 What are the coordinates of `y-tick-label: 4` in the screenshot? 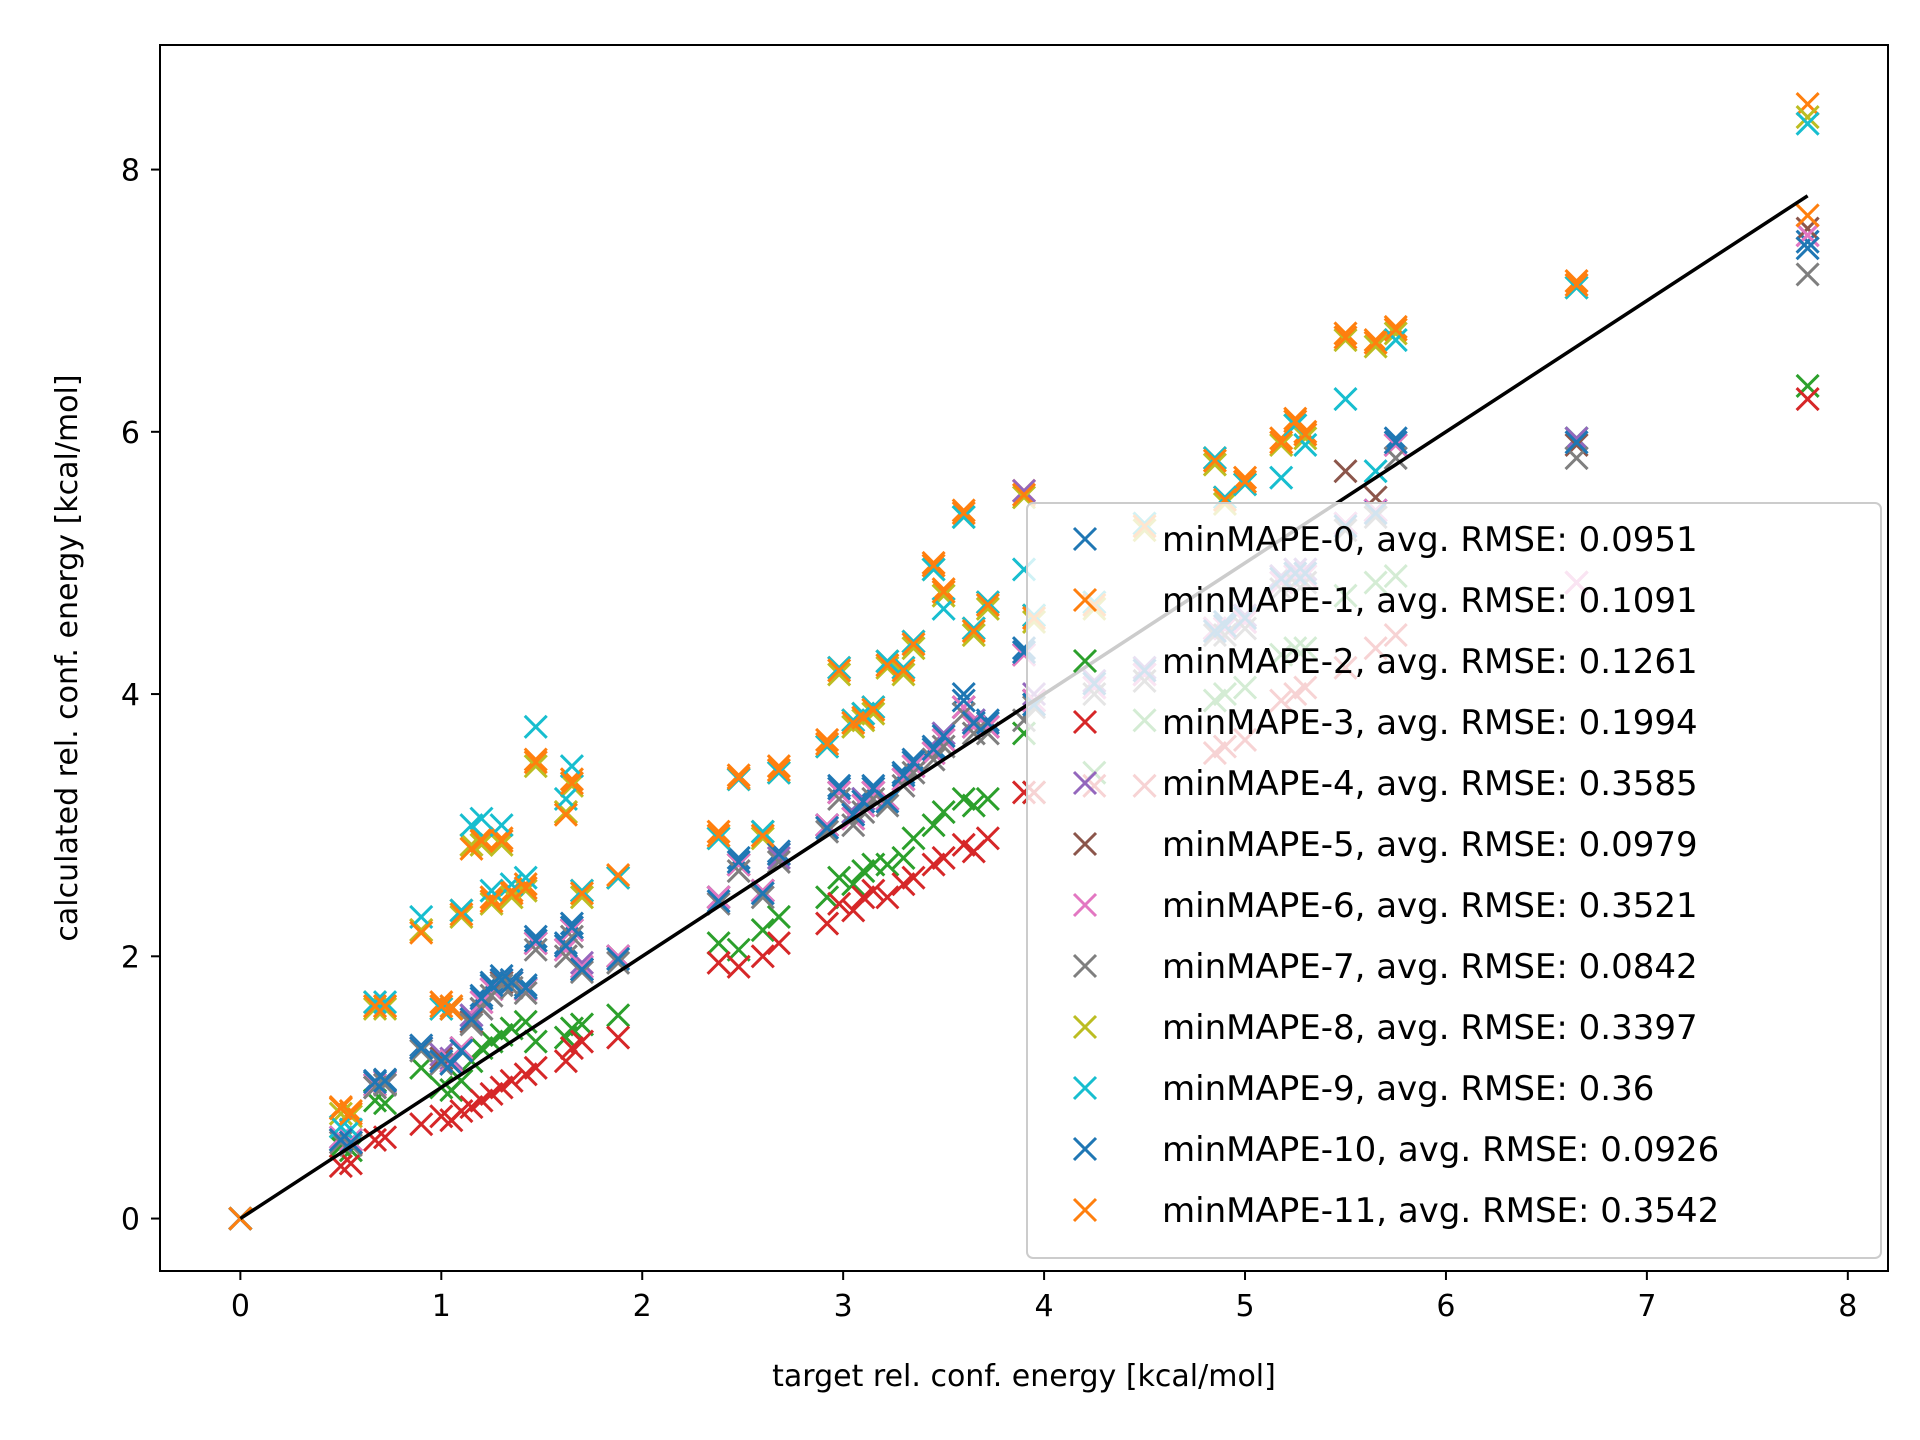 It's located at (130, 695).